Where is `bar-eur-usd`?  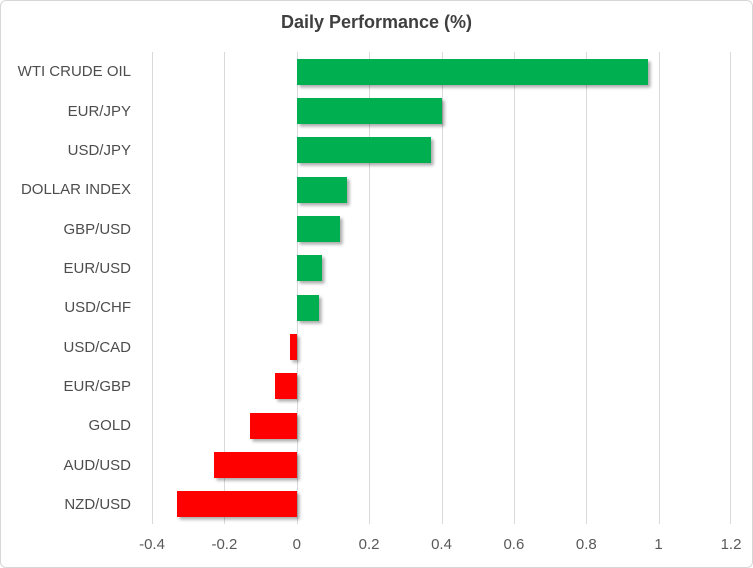 bar-eur-usd is located at coordinates (309, 268).